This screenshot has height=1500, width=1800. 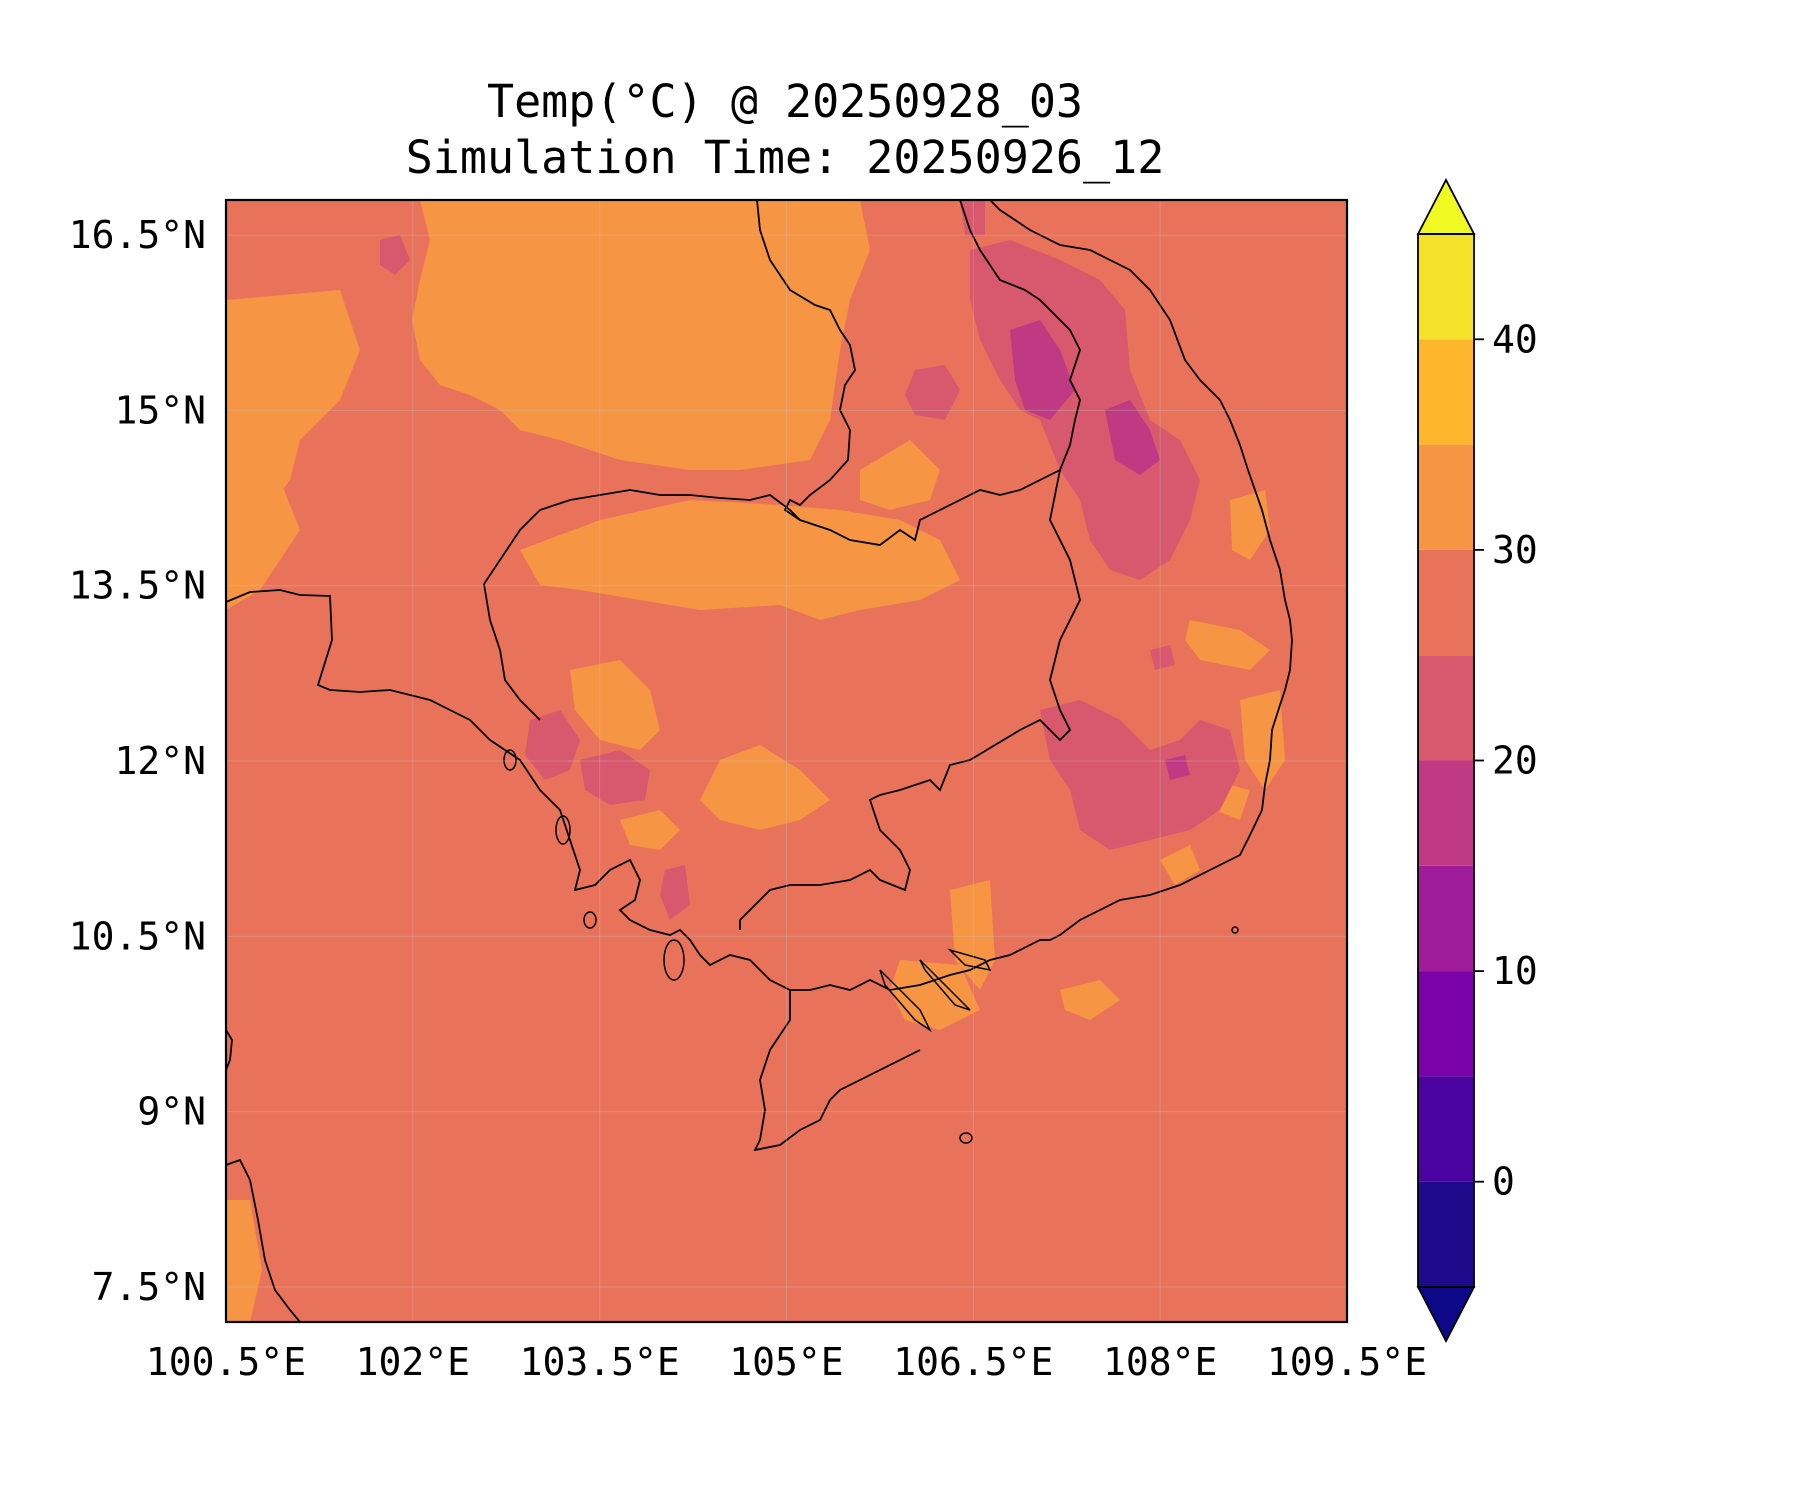 I want to click on longitude-tick-label: 103.5°E, so click(x=600, y=1362).